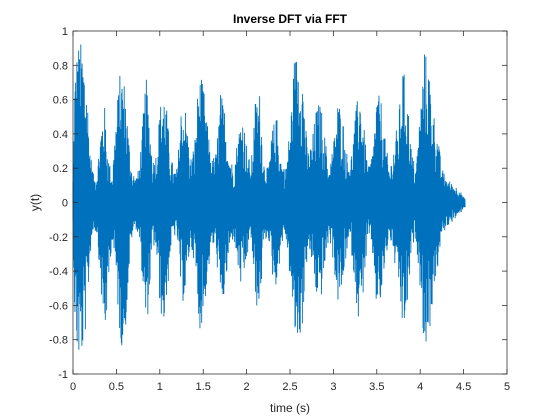 This screenshot has width=560, height=420. I want to click on x-tick-label: 5, so click(507, 387).